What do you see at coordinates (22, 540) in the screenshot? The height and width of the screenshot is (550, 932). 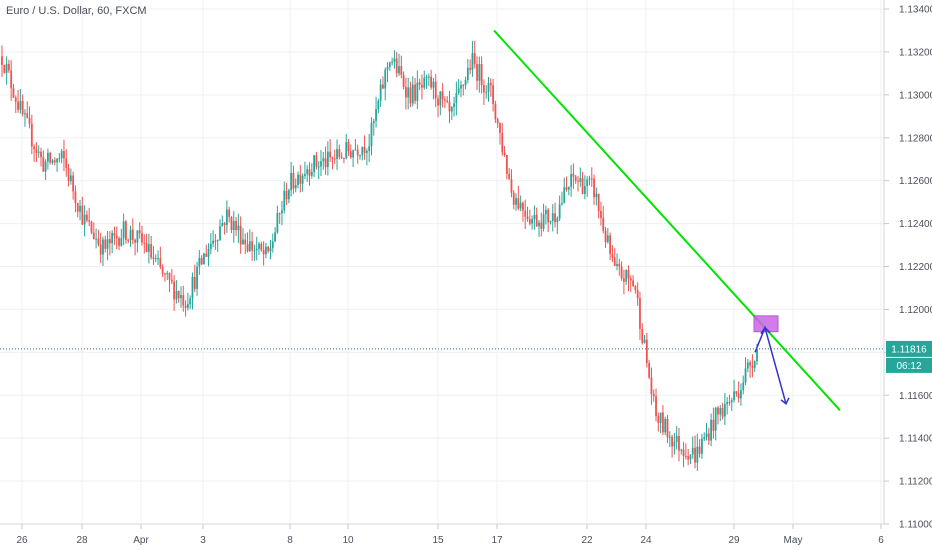 I see `x-tick-label: 26` at bounding box center [22, 540].